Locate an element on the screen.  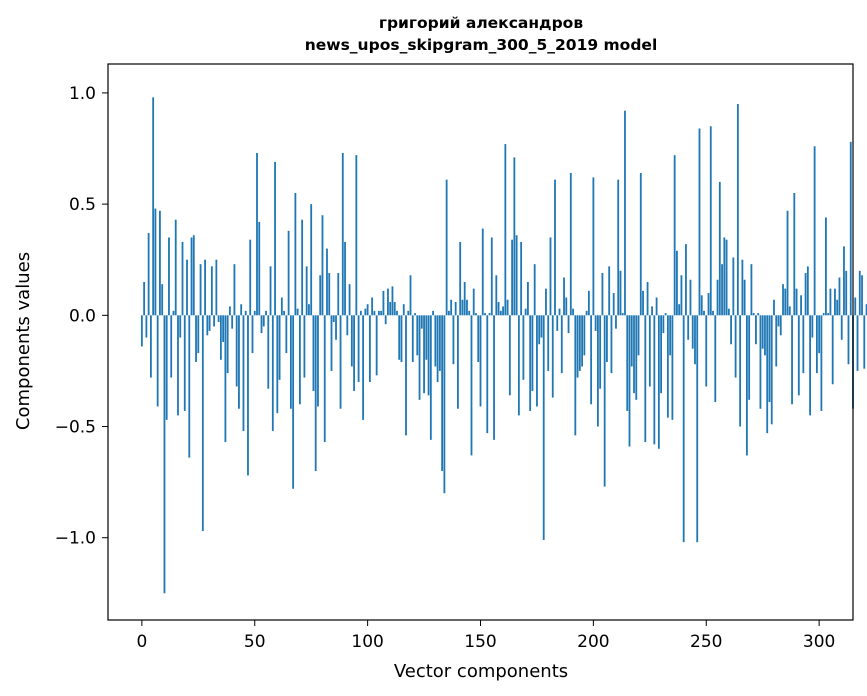
y-axis-label: Components values is located at coordinates (23, 341).